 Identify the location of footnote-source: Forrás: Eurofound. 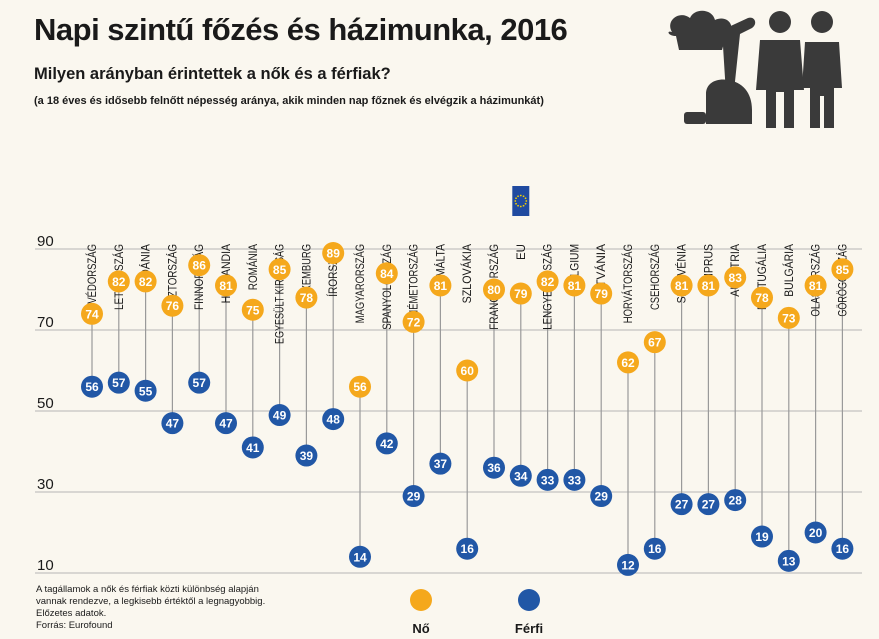
(74, 625).